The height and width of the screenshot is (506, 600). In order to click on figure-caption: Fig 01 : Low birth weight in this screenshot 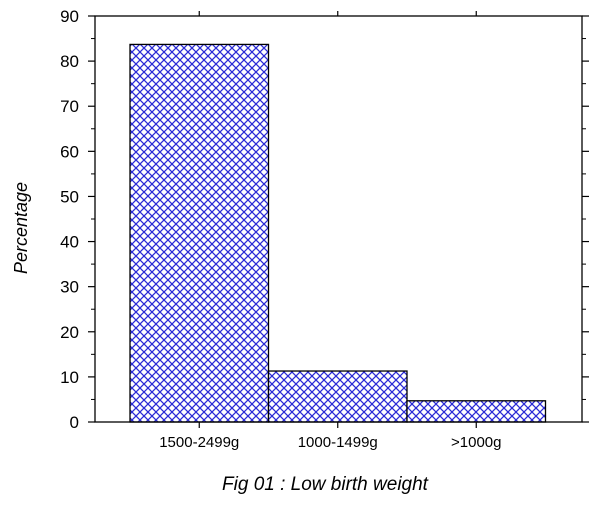, I will do `click(325, 484)`.